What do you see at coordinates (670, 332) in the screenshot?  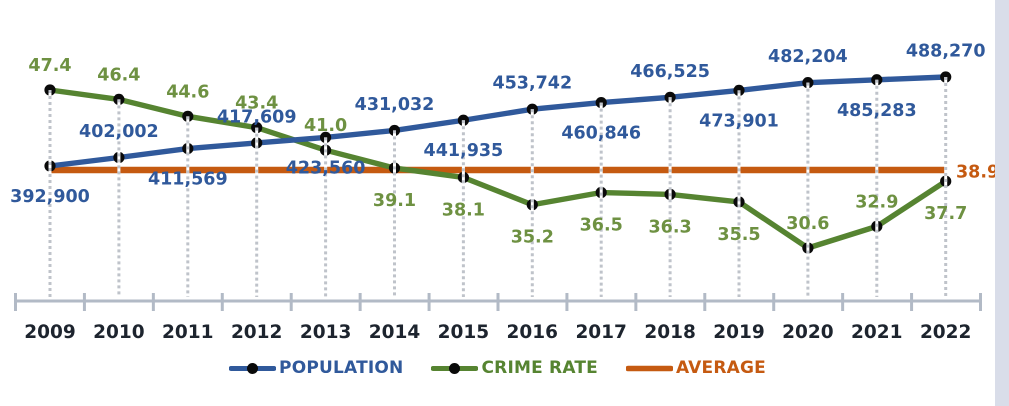 I see `x-axis-year-label: 2018` at bounding box center [670, 332].